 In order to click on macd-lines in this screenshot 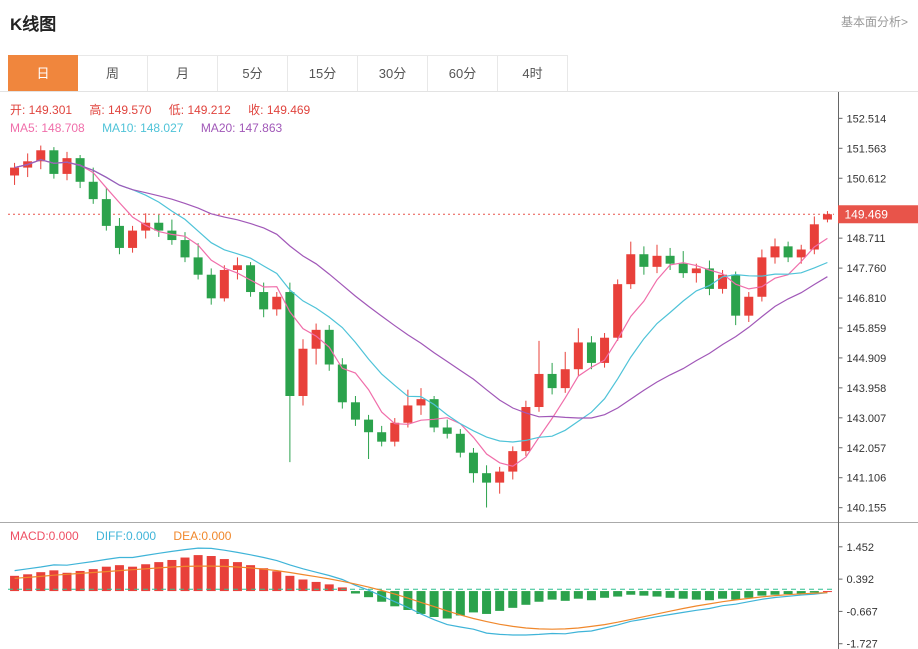, I will do `click(421, 591)`.